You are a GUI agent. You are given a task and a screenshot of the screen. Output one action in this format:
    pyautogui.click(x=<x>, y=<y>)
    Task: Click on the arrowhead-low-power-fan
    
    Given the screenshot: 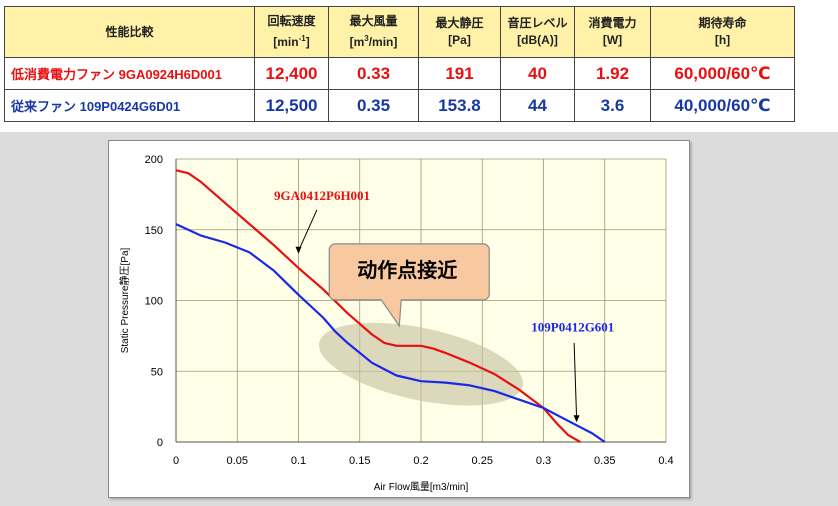 What is the action you would take?
    pyautogui.click(x=298, y=250)
    